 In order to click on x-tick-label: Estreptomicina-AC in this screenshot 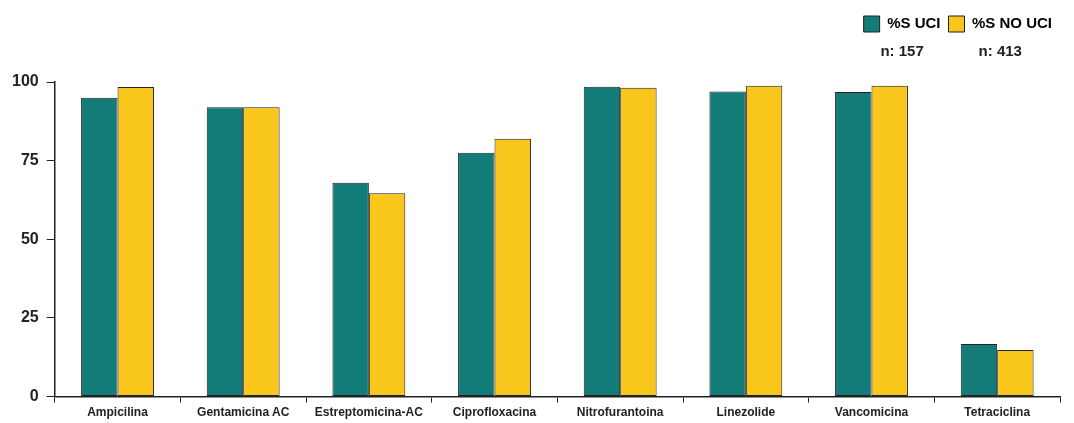, I will do `click(369, 412)`.